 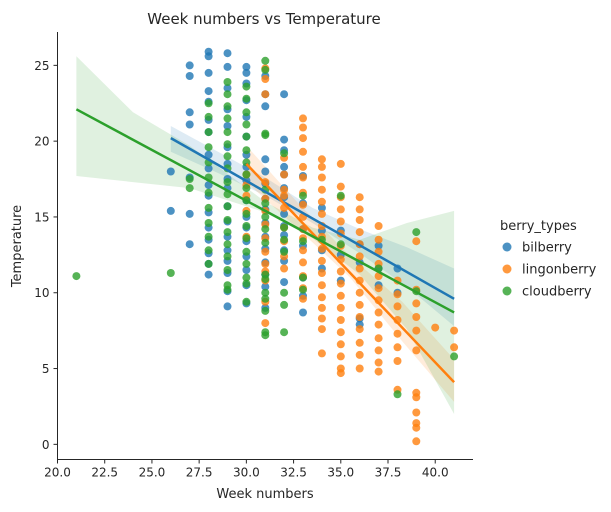 What do you see at coordinates (264, 494) in the screenshot?
I see `x-axis-label: Week numbers` at bounding box center [264, 494].